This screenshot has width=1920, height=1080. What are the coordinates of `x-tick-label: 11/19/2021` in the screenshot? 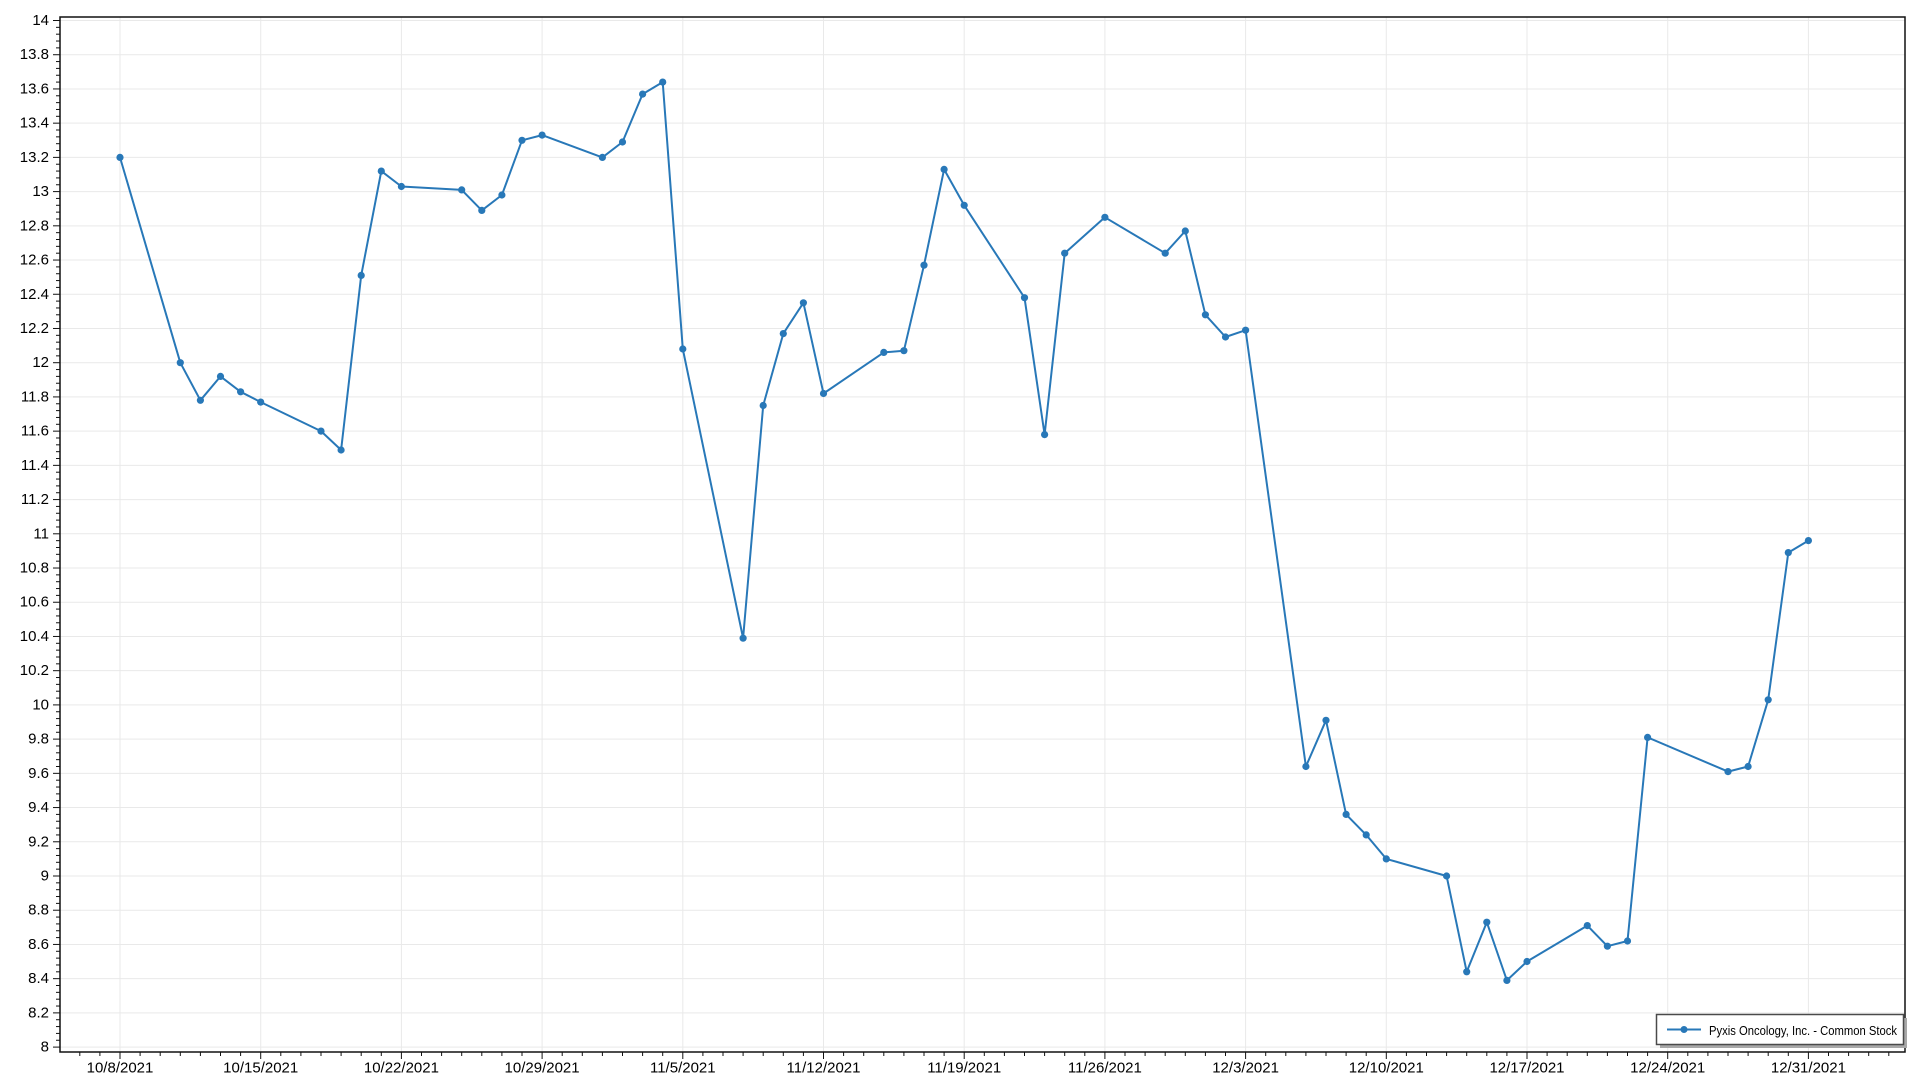 It's located at (964, 1067).